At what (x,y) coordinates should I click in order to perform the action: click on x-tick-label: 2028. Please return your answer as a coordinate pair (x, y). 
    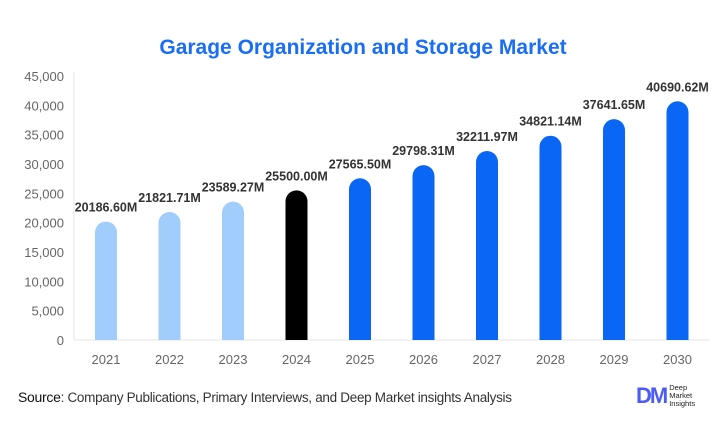
    Looking at the image, I should click on (550, 359).